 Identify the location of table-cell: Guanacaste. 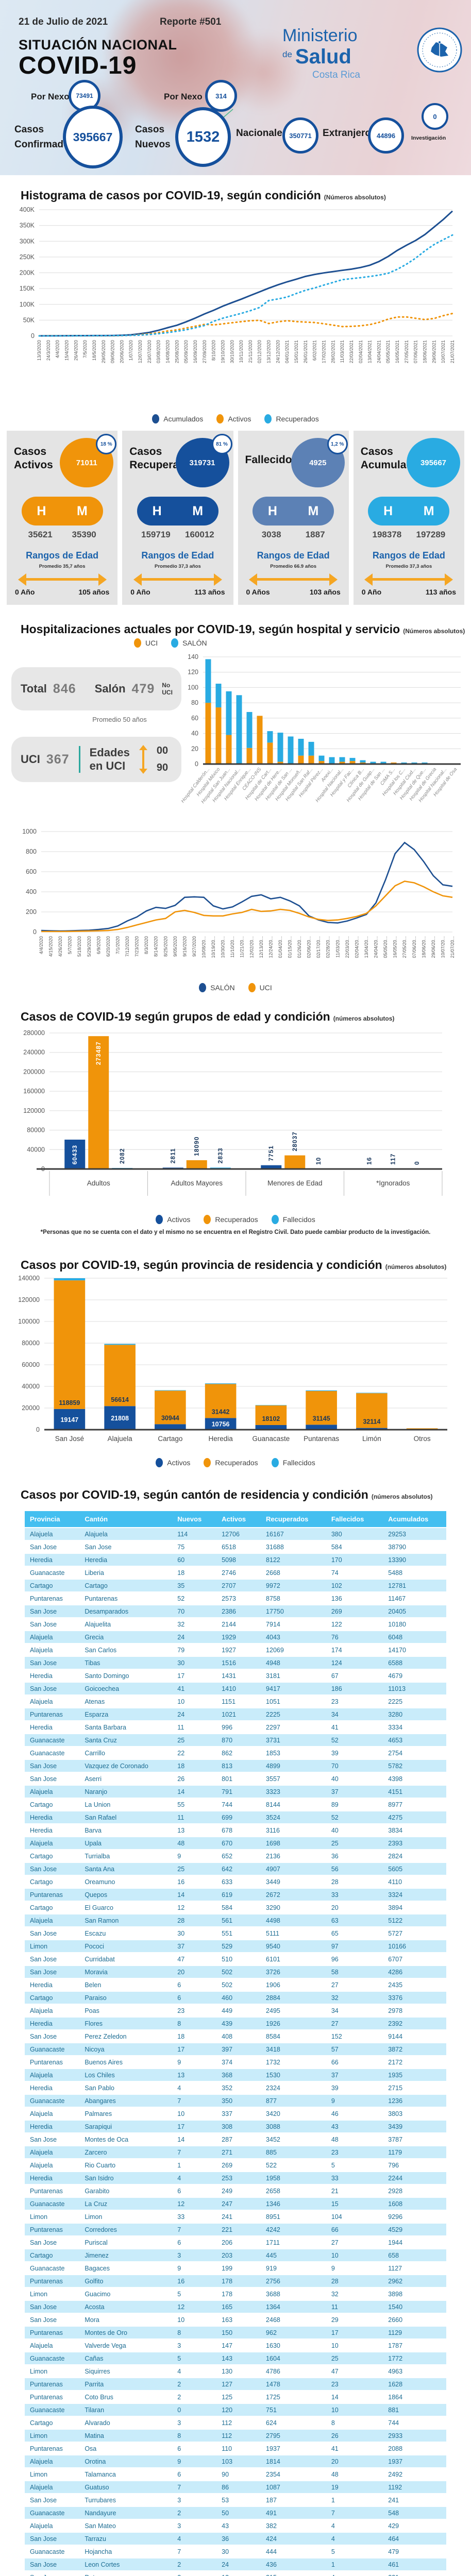
(52, 2358).